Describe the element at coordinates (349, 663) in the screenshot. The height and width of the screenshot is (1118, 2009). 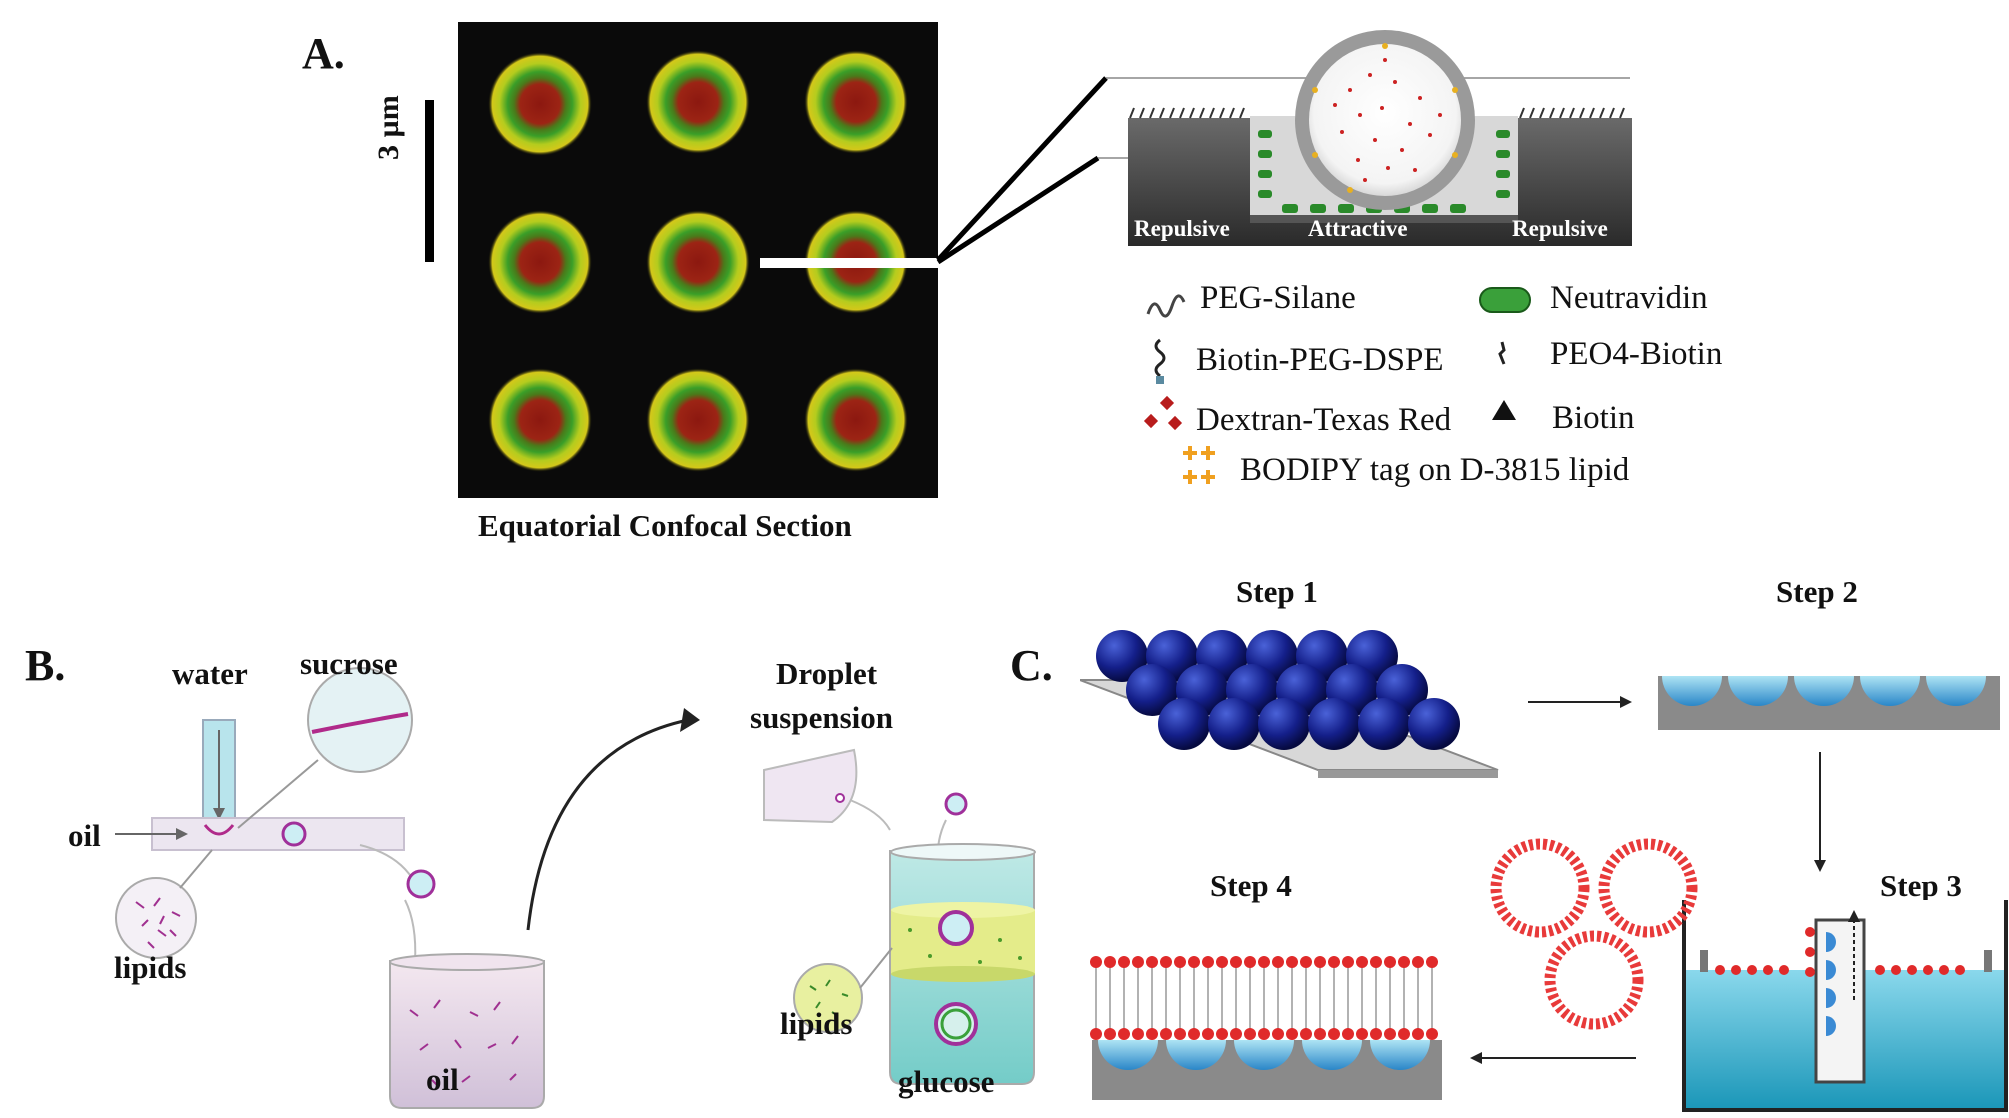
I see `label-sucrose: sucrose` at that location.